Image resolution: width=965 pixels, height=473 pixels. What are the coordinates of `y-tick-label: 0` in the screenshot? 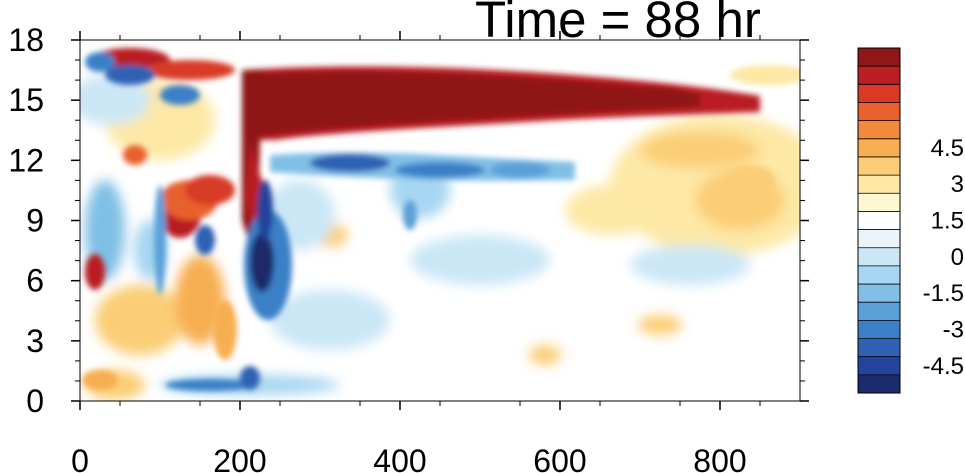 It's located at (35, 401).